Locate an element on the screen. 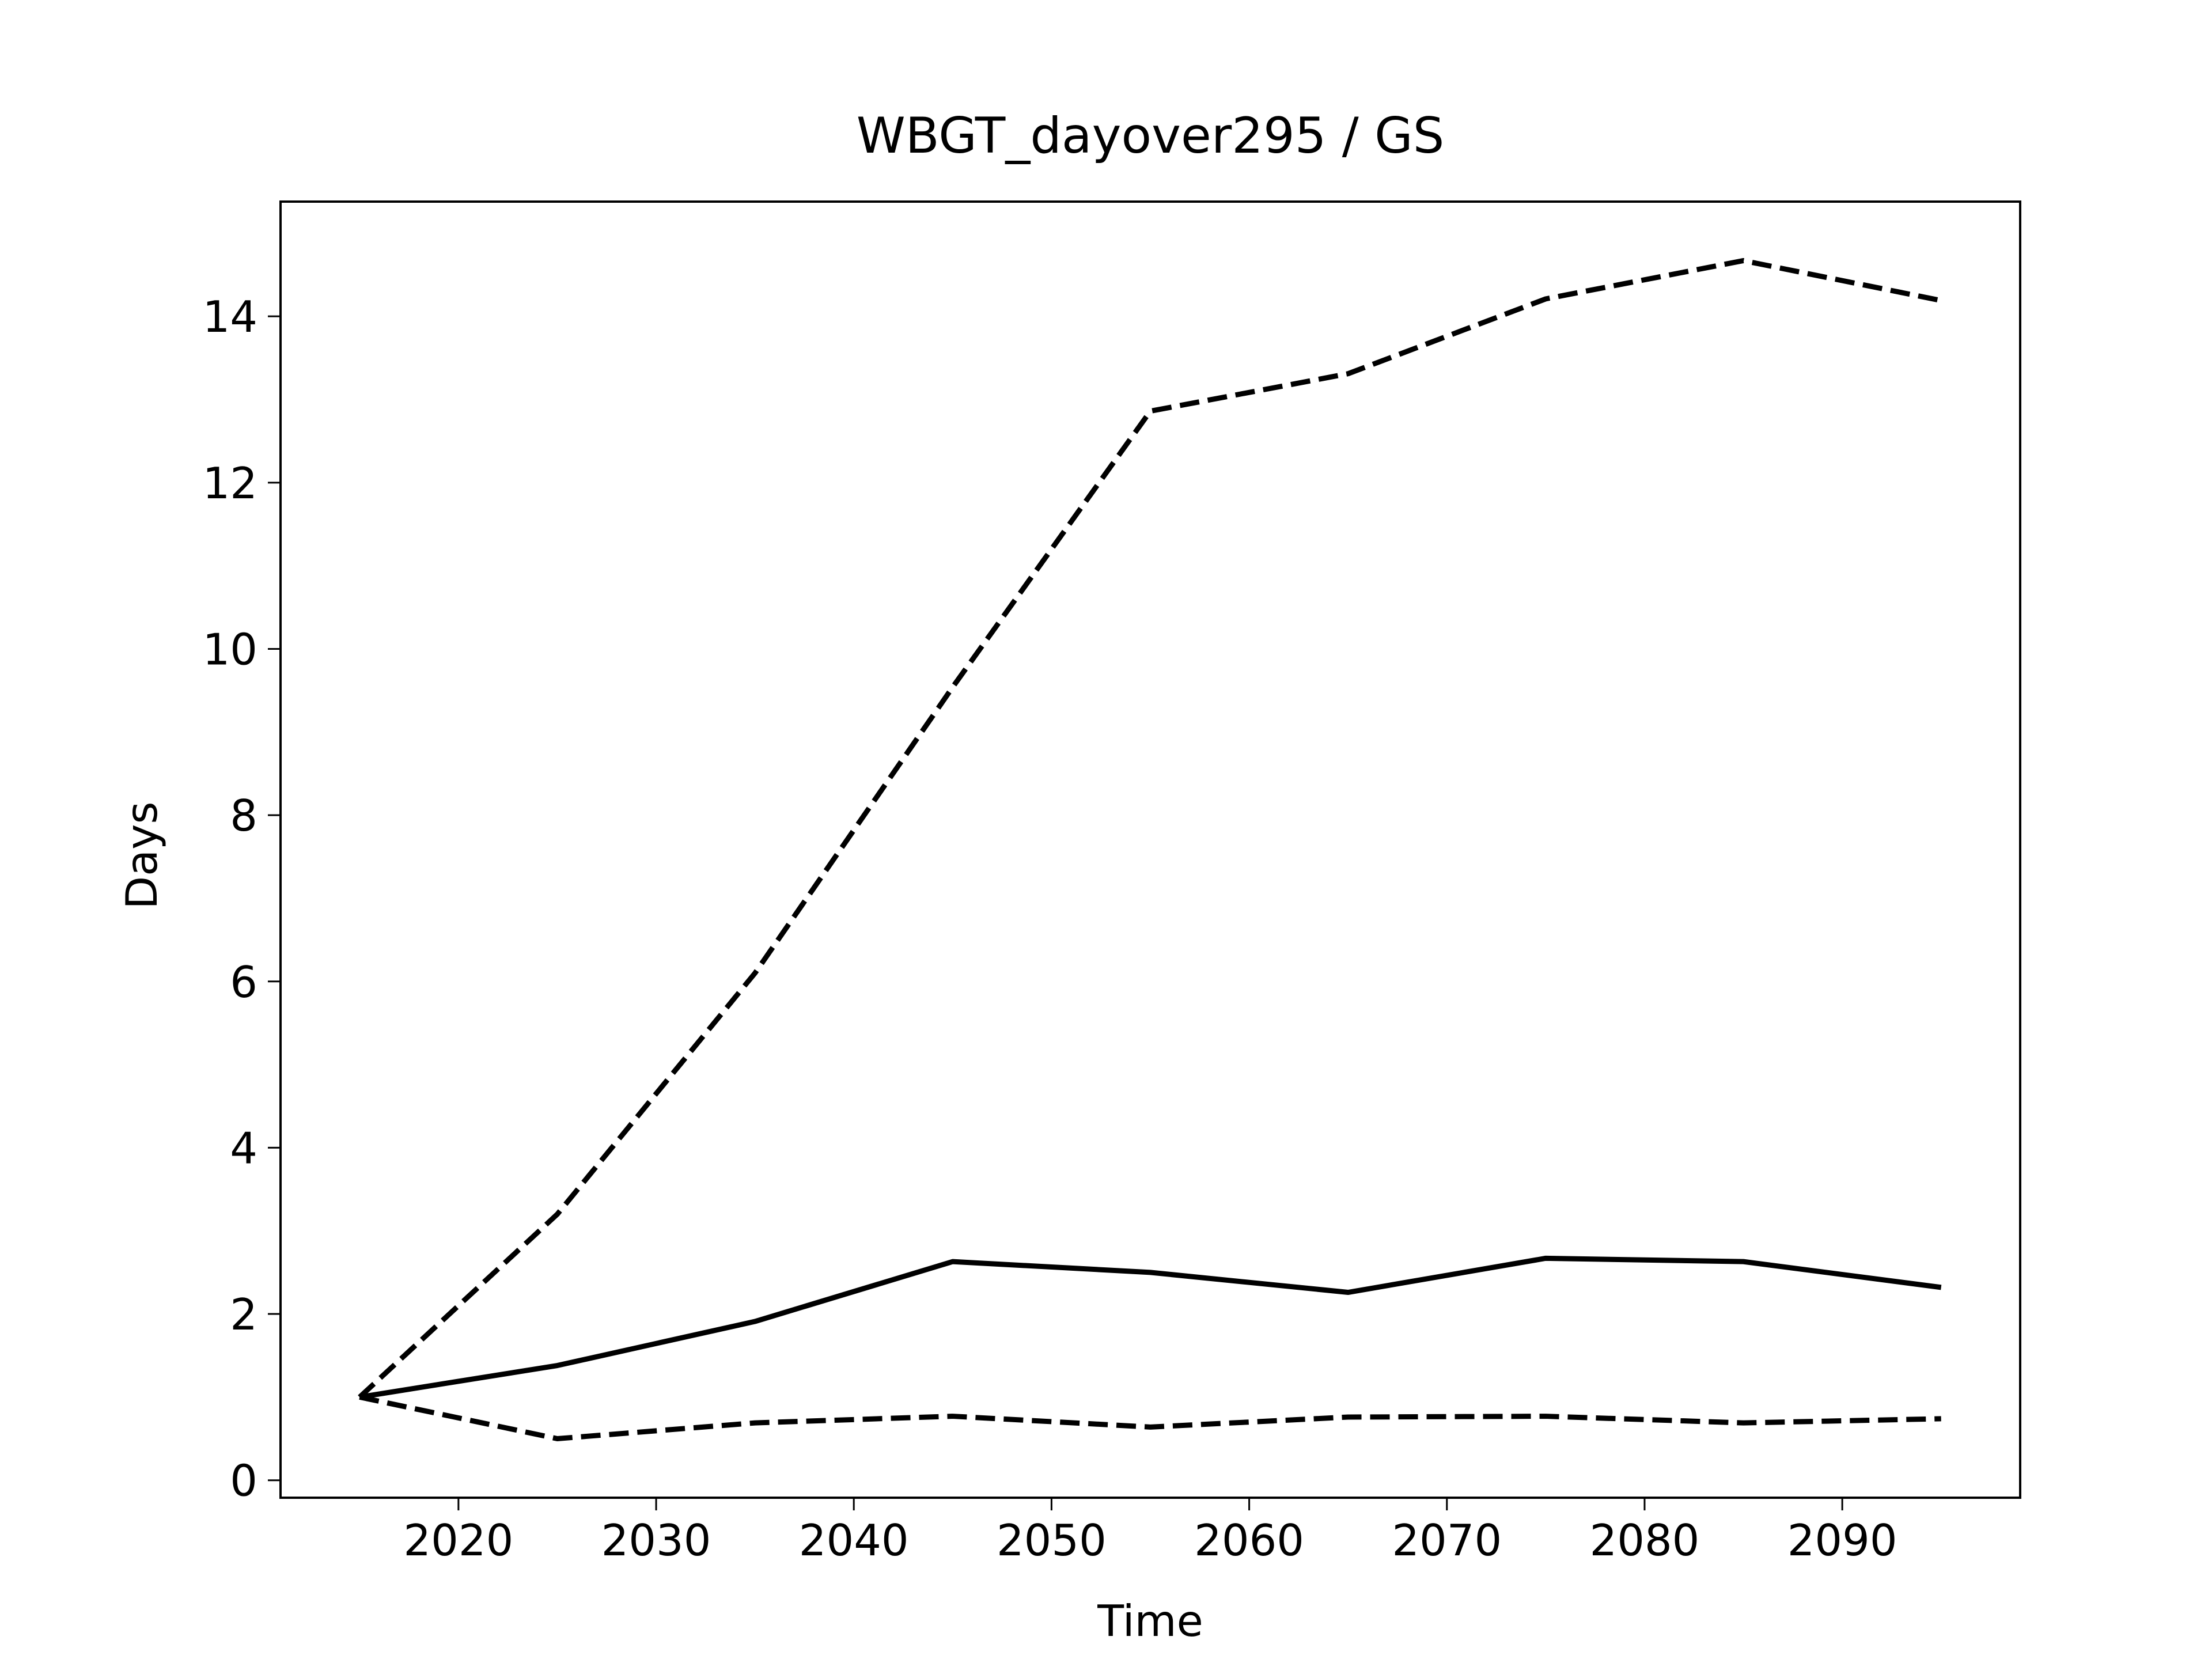 The height and width of the screenshot is (1659, 2212). chart-title: WBGT_dayover295 / GS is located at coordinates (1151, 136).